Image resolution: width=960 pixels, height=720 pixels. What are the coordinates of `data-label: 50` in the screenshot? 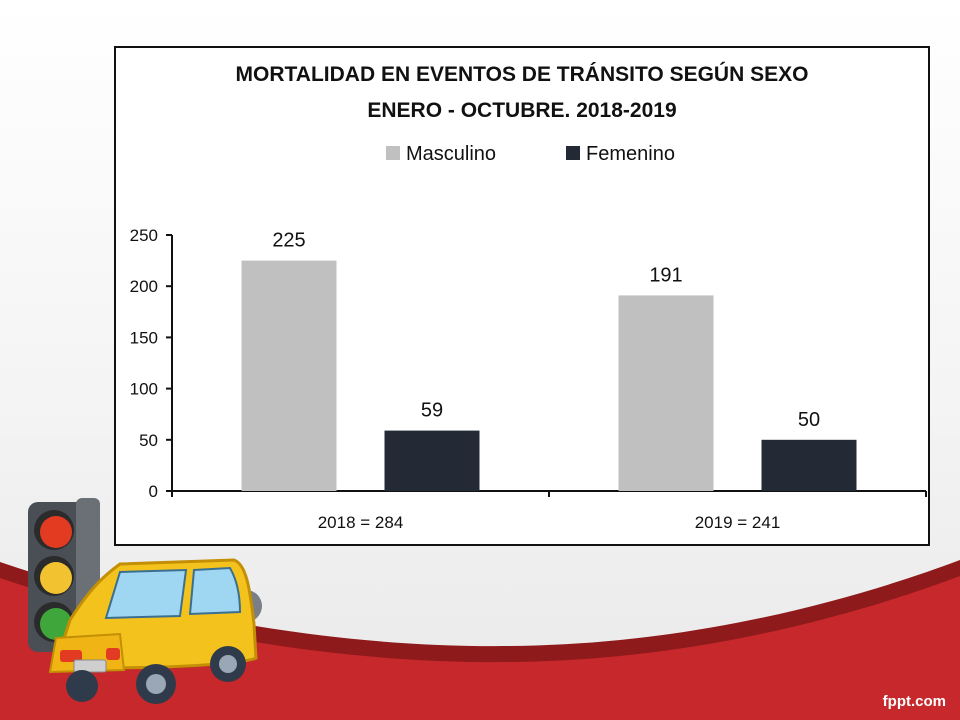 It's located at (809, 420).